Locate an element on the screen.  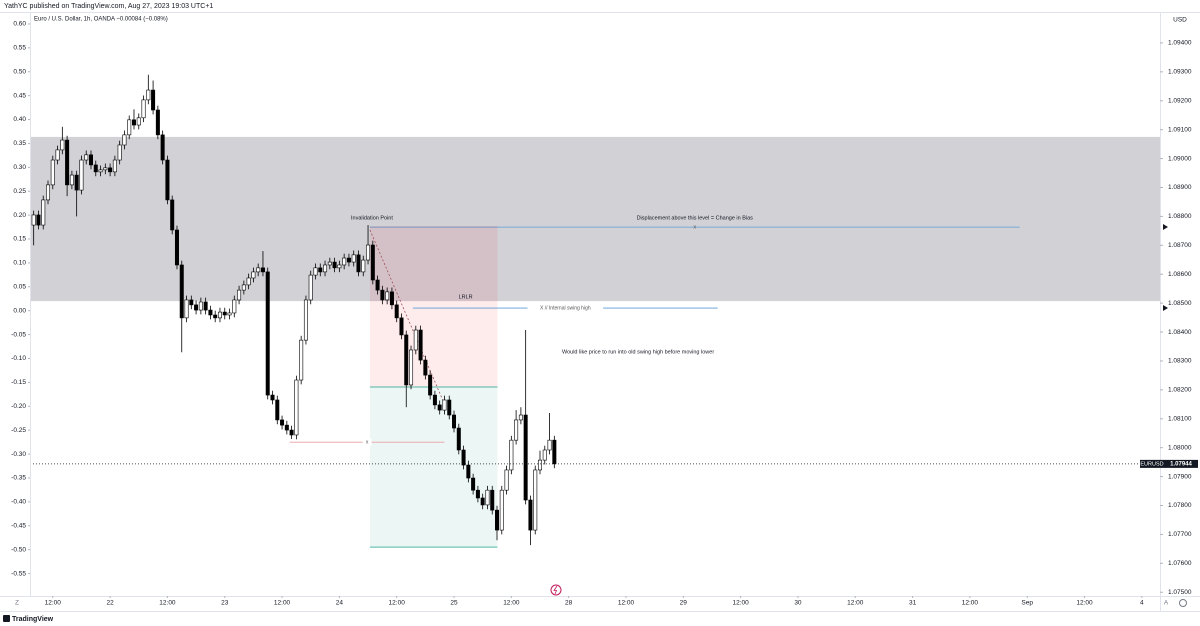
x-tick-label: Sep is located at coordinates (1027, 603).